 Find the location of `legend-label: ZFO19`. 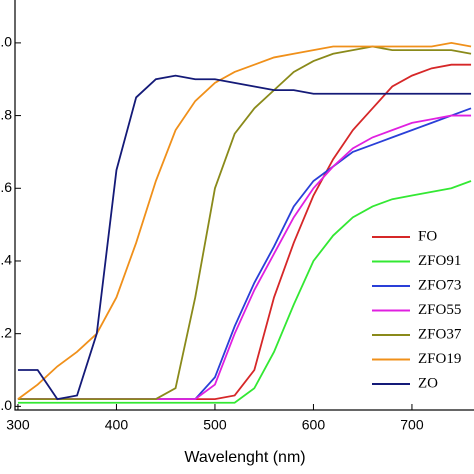

legend-label: ZFO19 is located at coordinates (439, 359).